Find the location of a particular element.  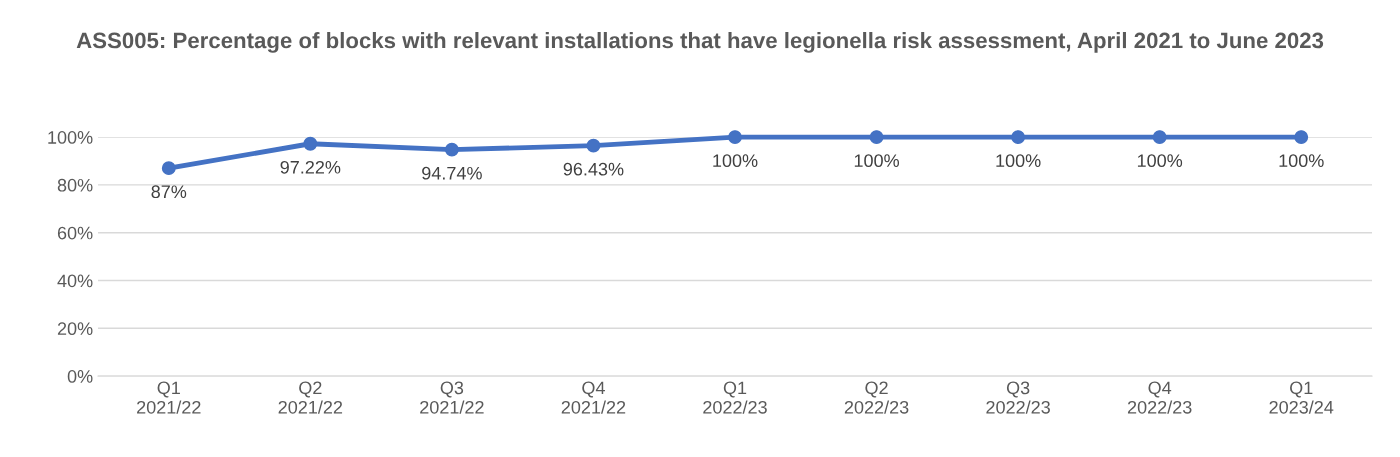

y-tick-label: 60% is located at coordinates (75, 233).